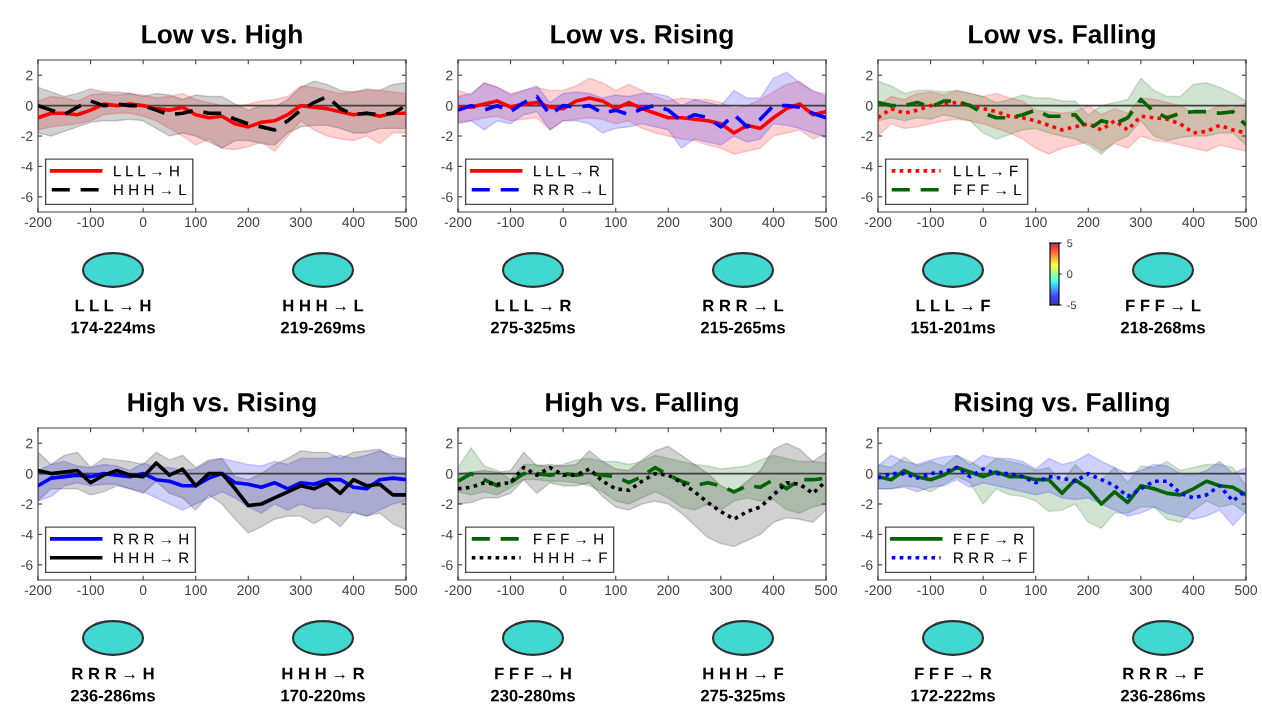 The image size is (1262, 709). What do you see at coordinates (1062, 36) in the screenshot?
I see `chart-title: Low vs. Falling` at bounding box center [1062, 36].